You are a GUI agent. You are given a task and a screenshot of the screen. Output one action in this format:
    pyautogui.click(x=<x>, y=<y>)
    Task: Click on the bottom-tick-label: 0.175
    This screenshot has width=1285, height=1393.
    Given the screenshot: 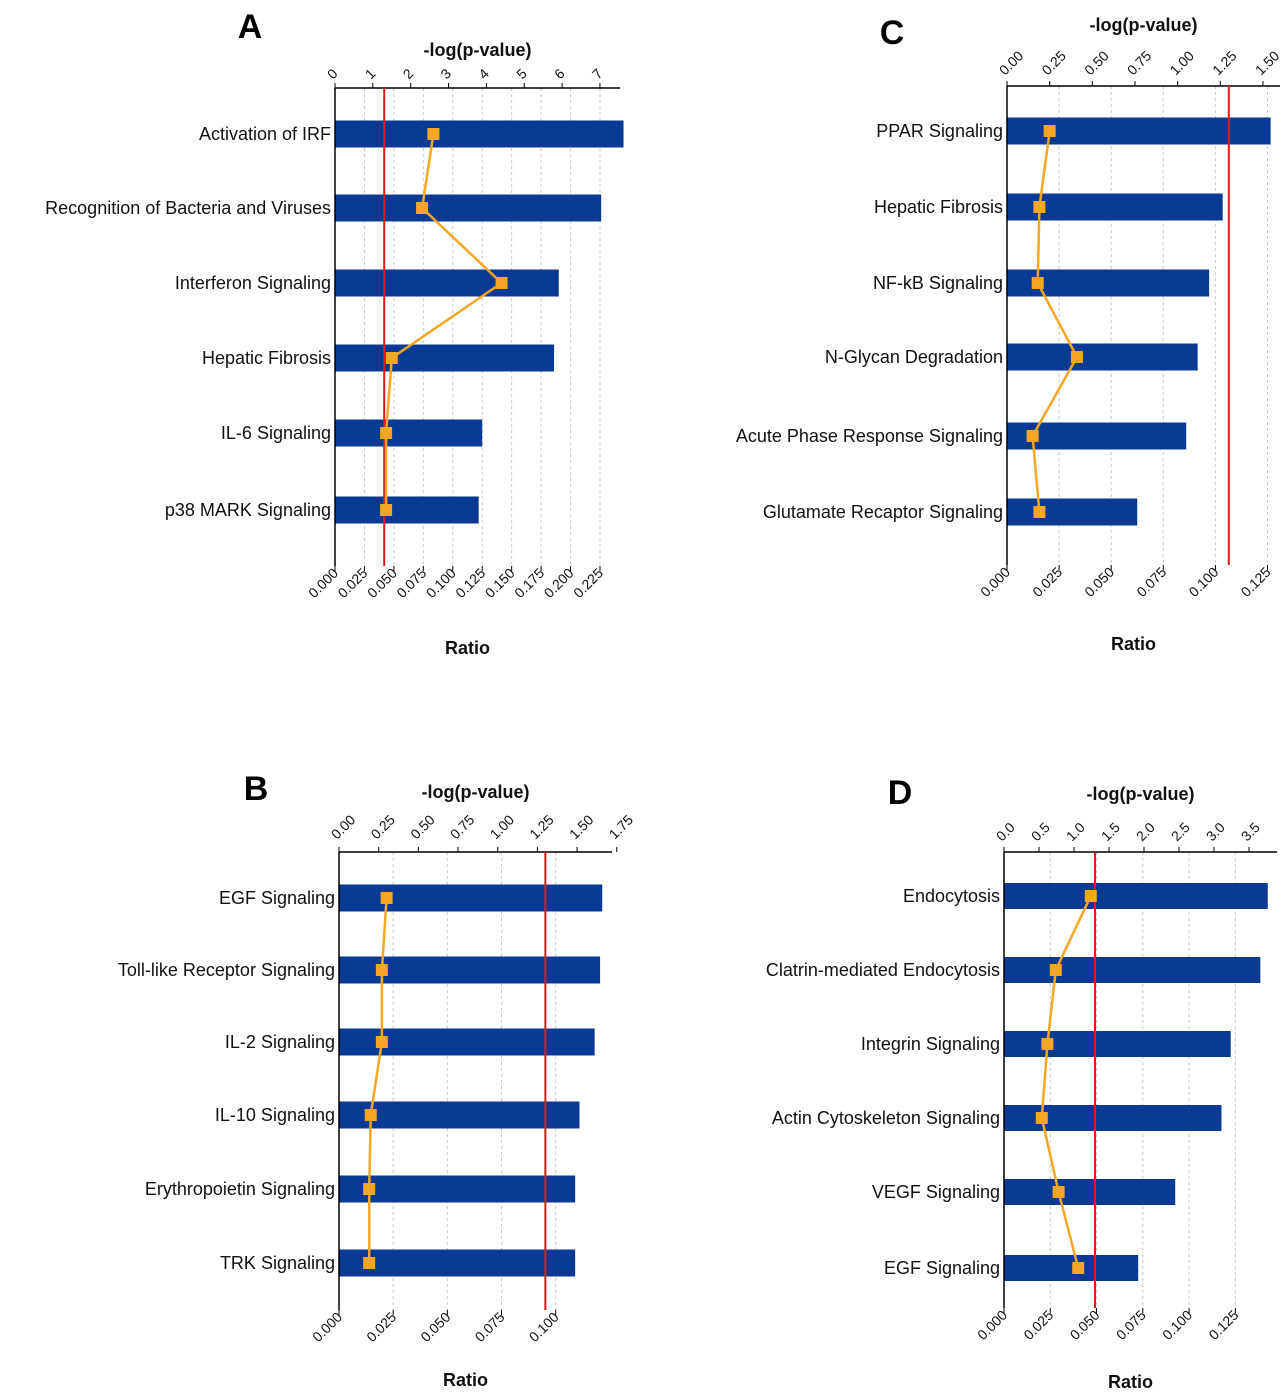 What is the action you would take?
    pyautogui.click(x=529, y=583)
    